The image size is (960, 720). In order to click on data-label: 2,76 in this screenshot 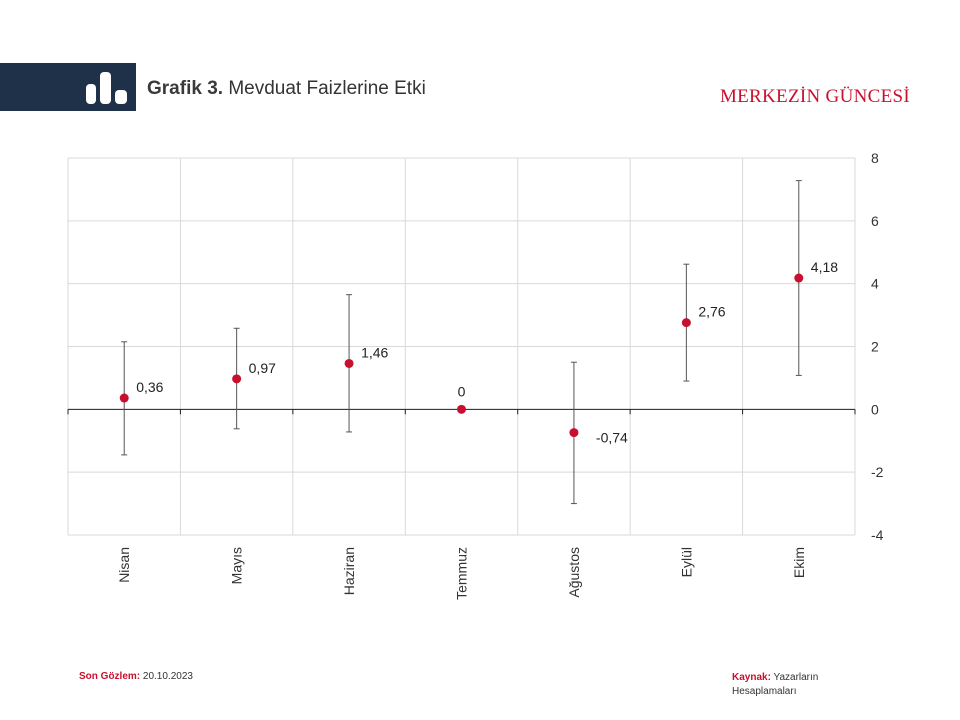, I will do `click(711, 312)`.